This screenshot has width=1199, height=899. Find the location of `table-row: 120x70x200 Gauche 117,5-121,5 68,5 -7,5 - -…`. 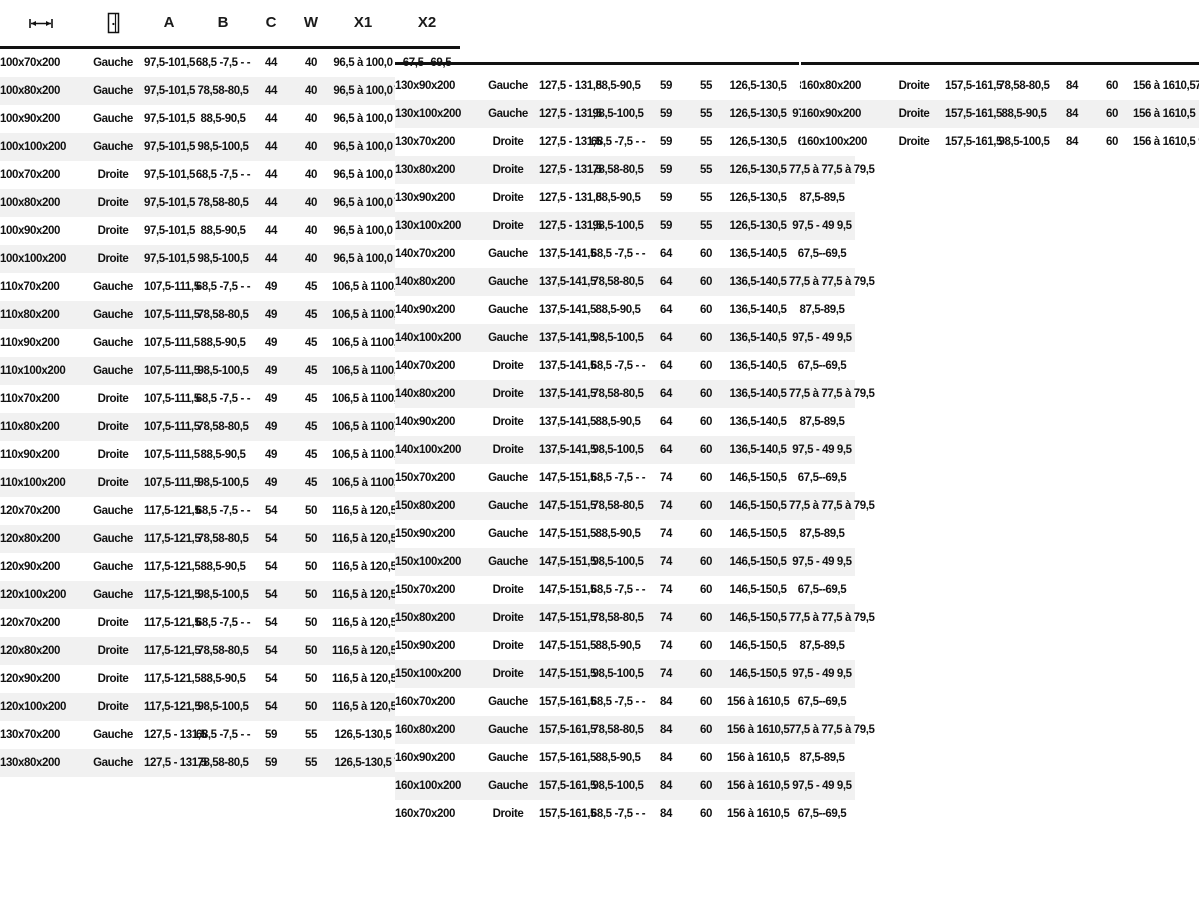

table-row: 120x70x200 Gauche 117,5-121,5 68,5 -7,5 - -… is located at coordinates (230, 511).